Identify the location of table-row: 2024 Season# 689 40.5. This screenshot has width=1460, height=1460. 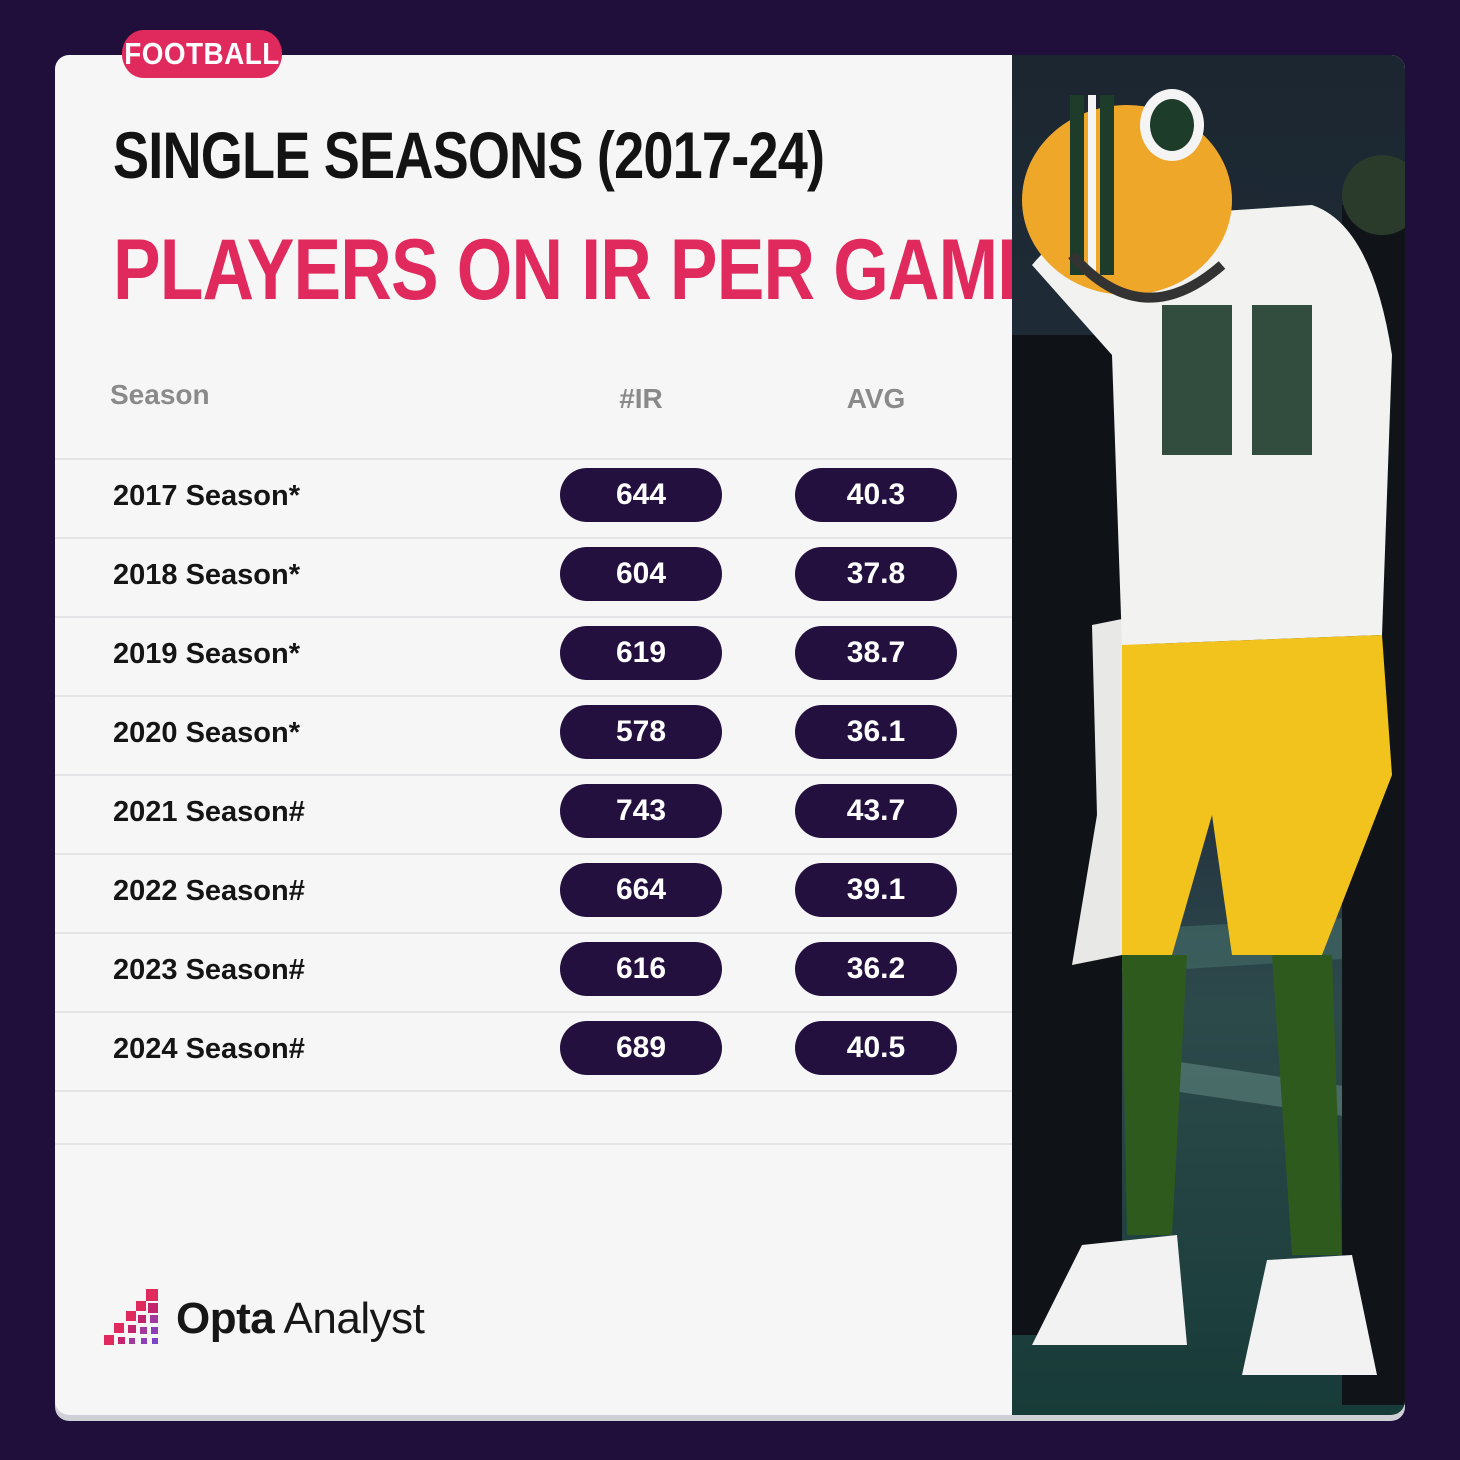
(533, 1051).